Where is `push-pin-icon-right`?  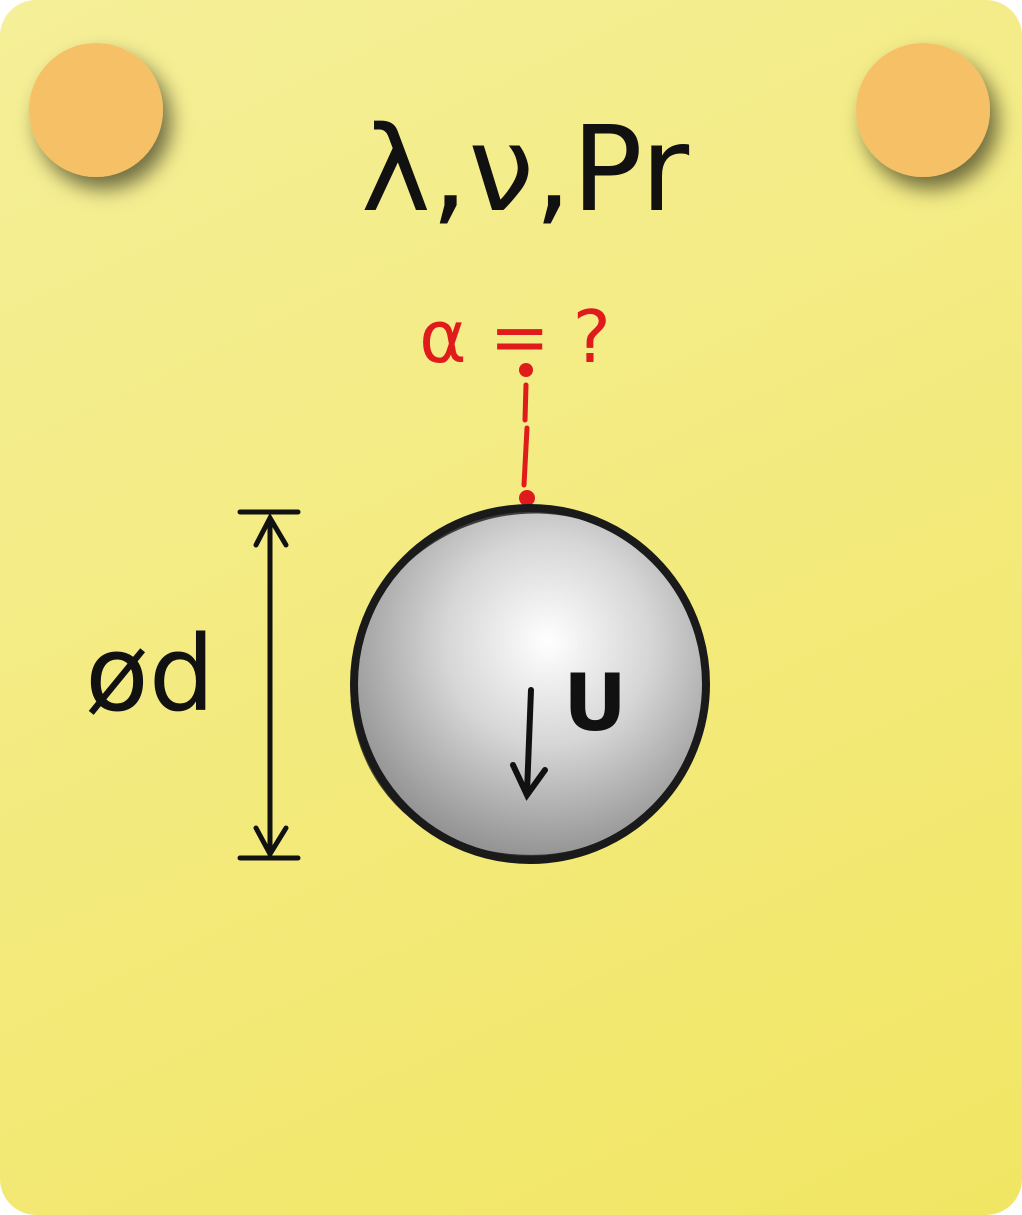 push-pin-icon-right is located at coordinates (923, 110).